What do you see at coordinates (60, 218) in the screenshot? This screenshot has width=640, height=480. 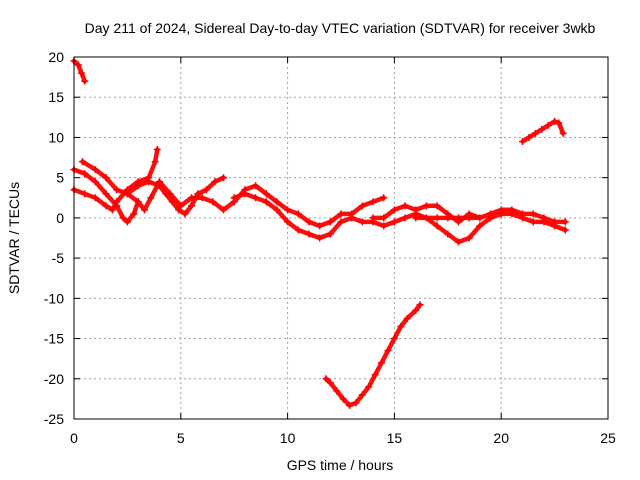 I see `y-tick-label: 0` at bounding box center [60, 218].